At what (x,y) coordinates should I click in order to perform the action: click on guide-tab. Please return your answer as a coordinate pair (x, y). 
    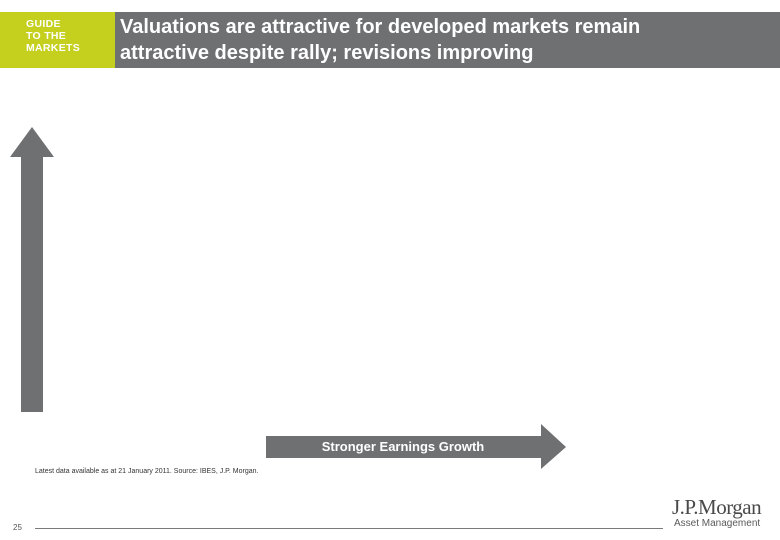
    Looking at the image, I should click on (57, 40).